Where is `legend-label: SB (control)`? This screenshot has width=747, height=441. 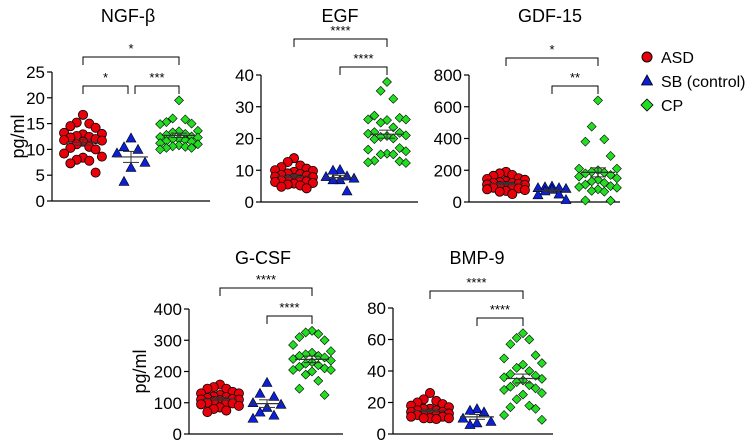 legend-label: SB (control) is located at coordinates (703, 82).